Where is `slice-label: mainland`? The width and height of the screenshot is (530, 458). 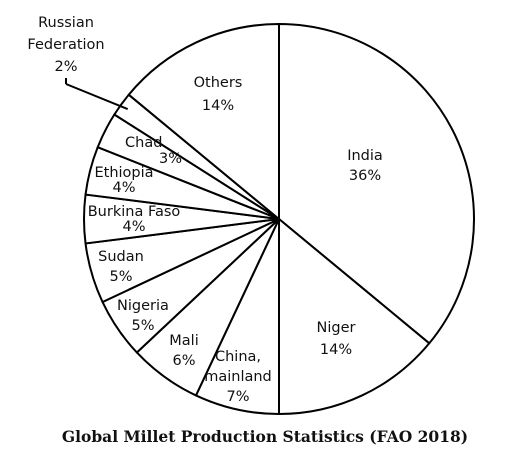 slice-label: mainland is located at coordinates (238, 377).